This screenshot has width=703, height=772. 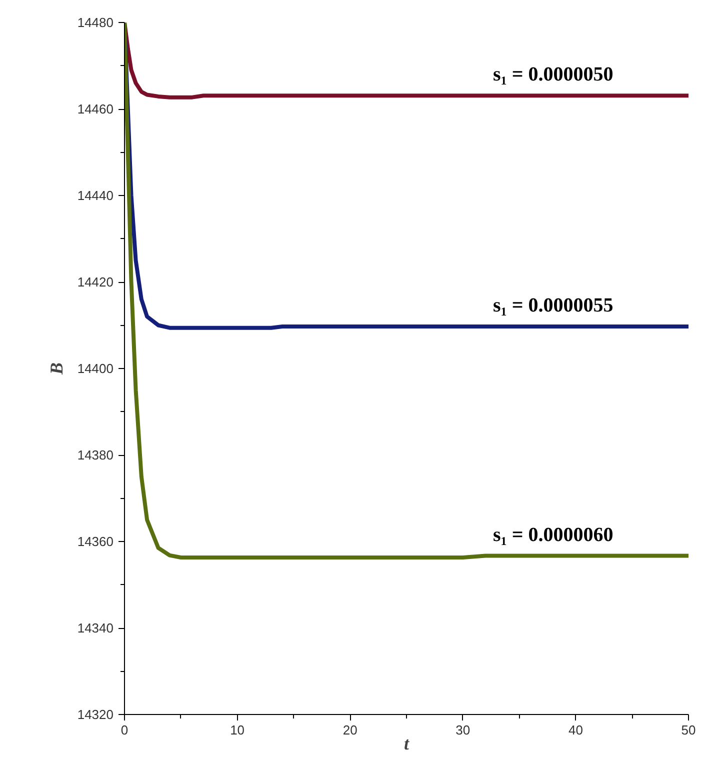 I want to click on x-tick-label: 40, so click(x=575, y=730).